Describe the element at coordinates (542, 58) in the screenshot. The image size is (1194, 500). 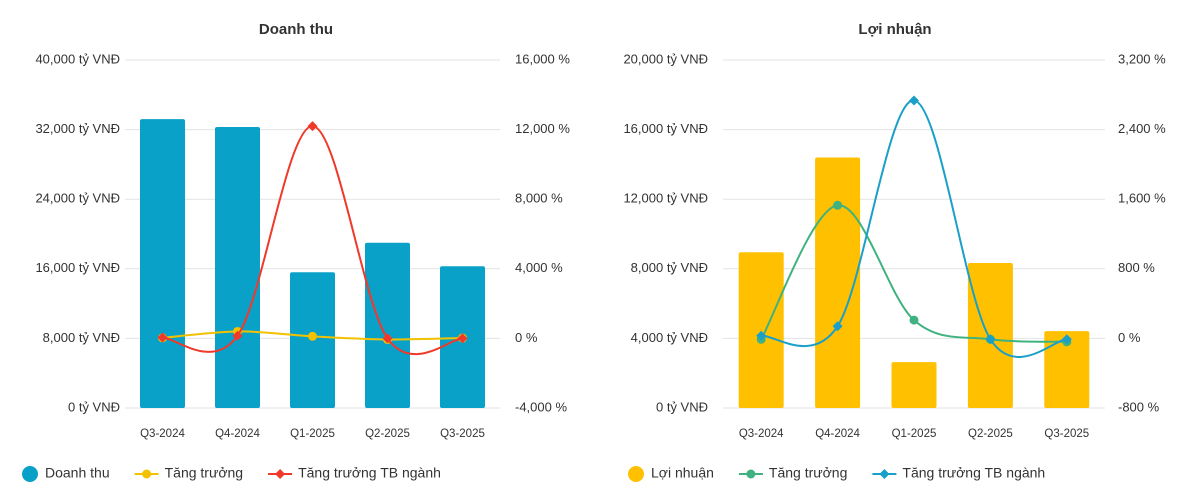
I see `y2-tick-label: 16,000 %` at that location.